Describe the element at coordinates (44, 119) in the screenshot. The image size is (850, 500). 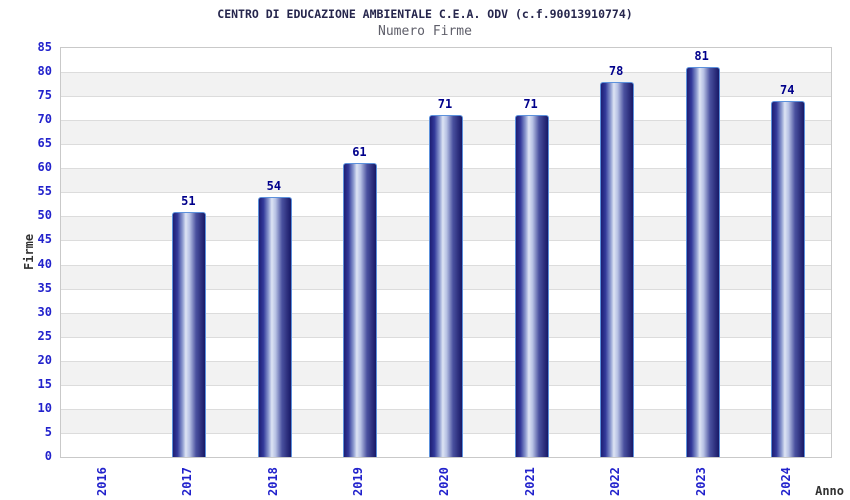
I see `y-tick-label: 70` at that location.